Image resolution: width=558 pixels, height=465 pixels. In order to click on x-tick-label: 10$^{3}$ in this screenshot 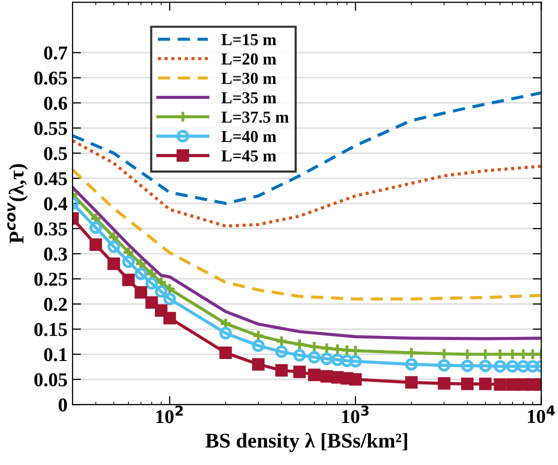, I will do `click(355, 414)`.